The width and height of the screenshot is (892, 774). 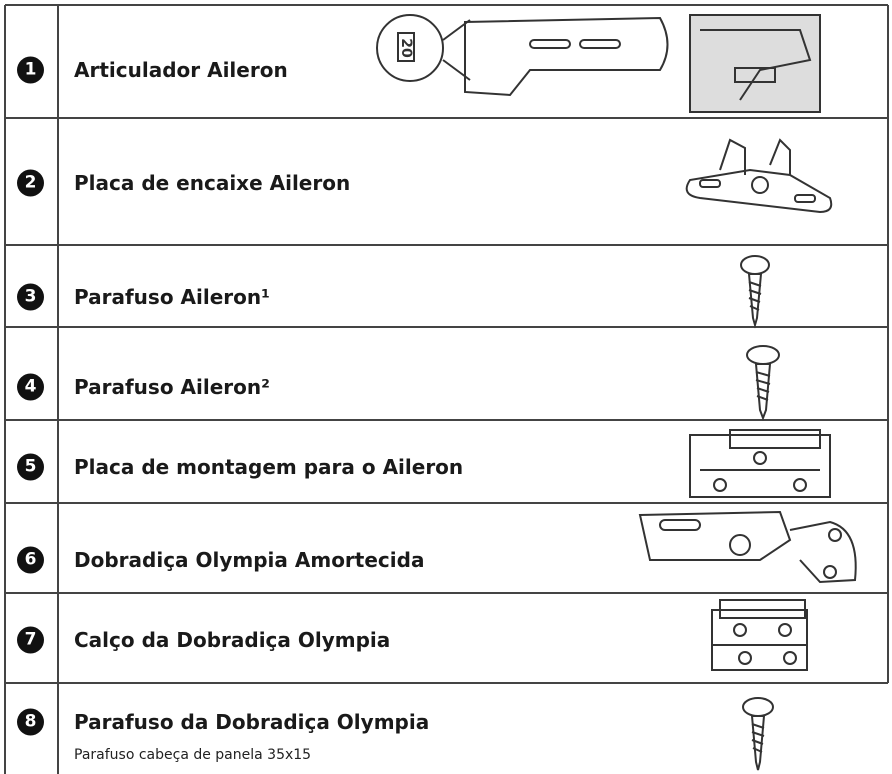 What do you see at coordinates (759, 176) in the screenshot?
I see `plate-illustration` at bounding box center [759, 176].